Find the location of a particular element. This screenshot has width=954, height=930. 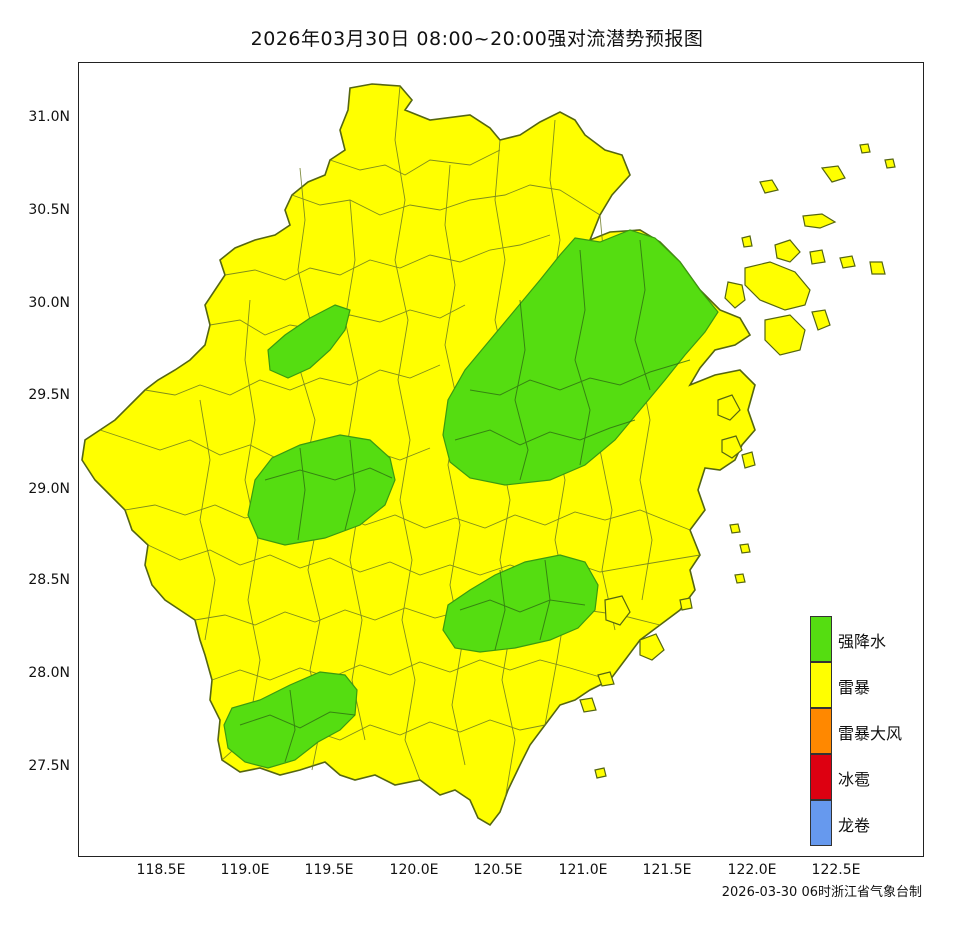

legend-label: 雷暴大风 is located at coordinates (870, 733).